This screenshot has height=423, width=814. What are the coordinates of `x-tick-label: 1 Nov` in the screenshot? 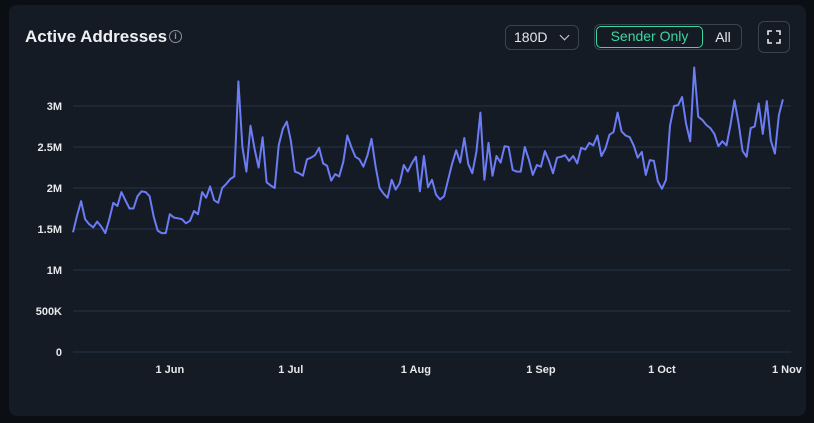 It's located at (787, 370).